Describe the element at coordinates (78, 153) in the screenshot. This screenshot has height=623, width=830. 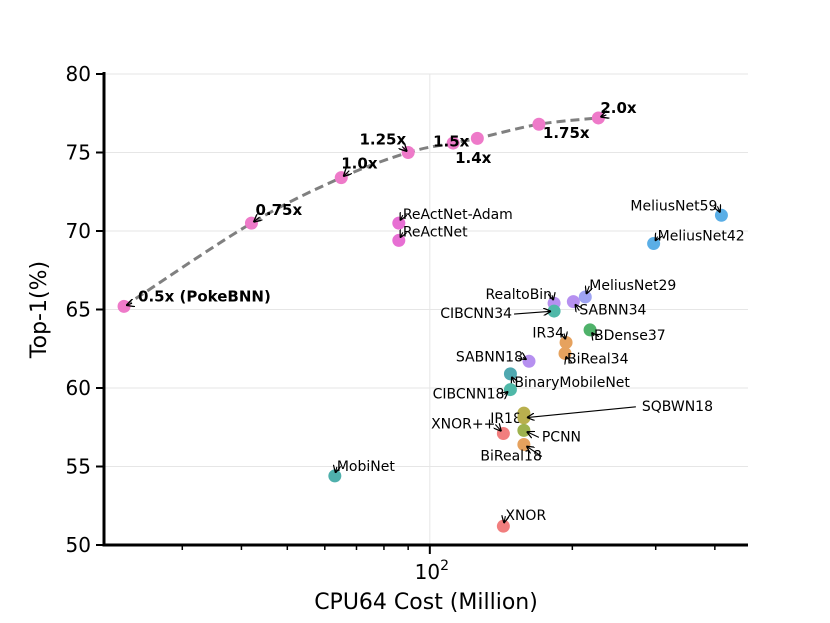
I see `y-tick-label: 75` at that location.